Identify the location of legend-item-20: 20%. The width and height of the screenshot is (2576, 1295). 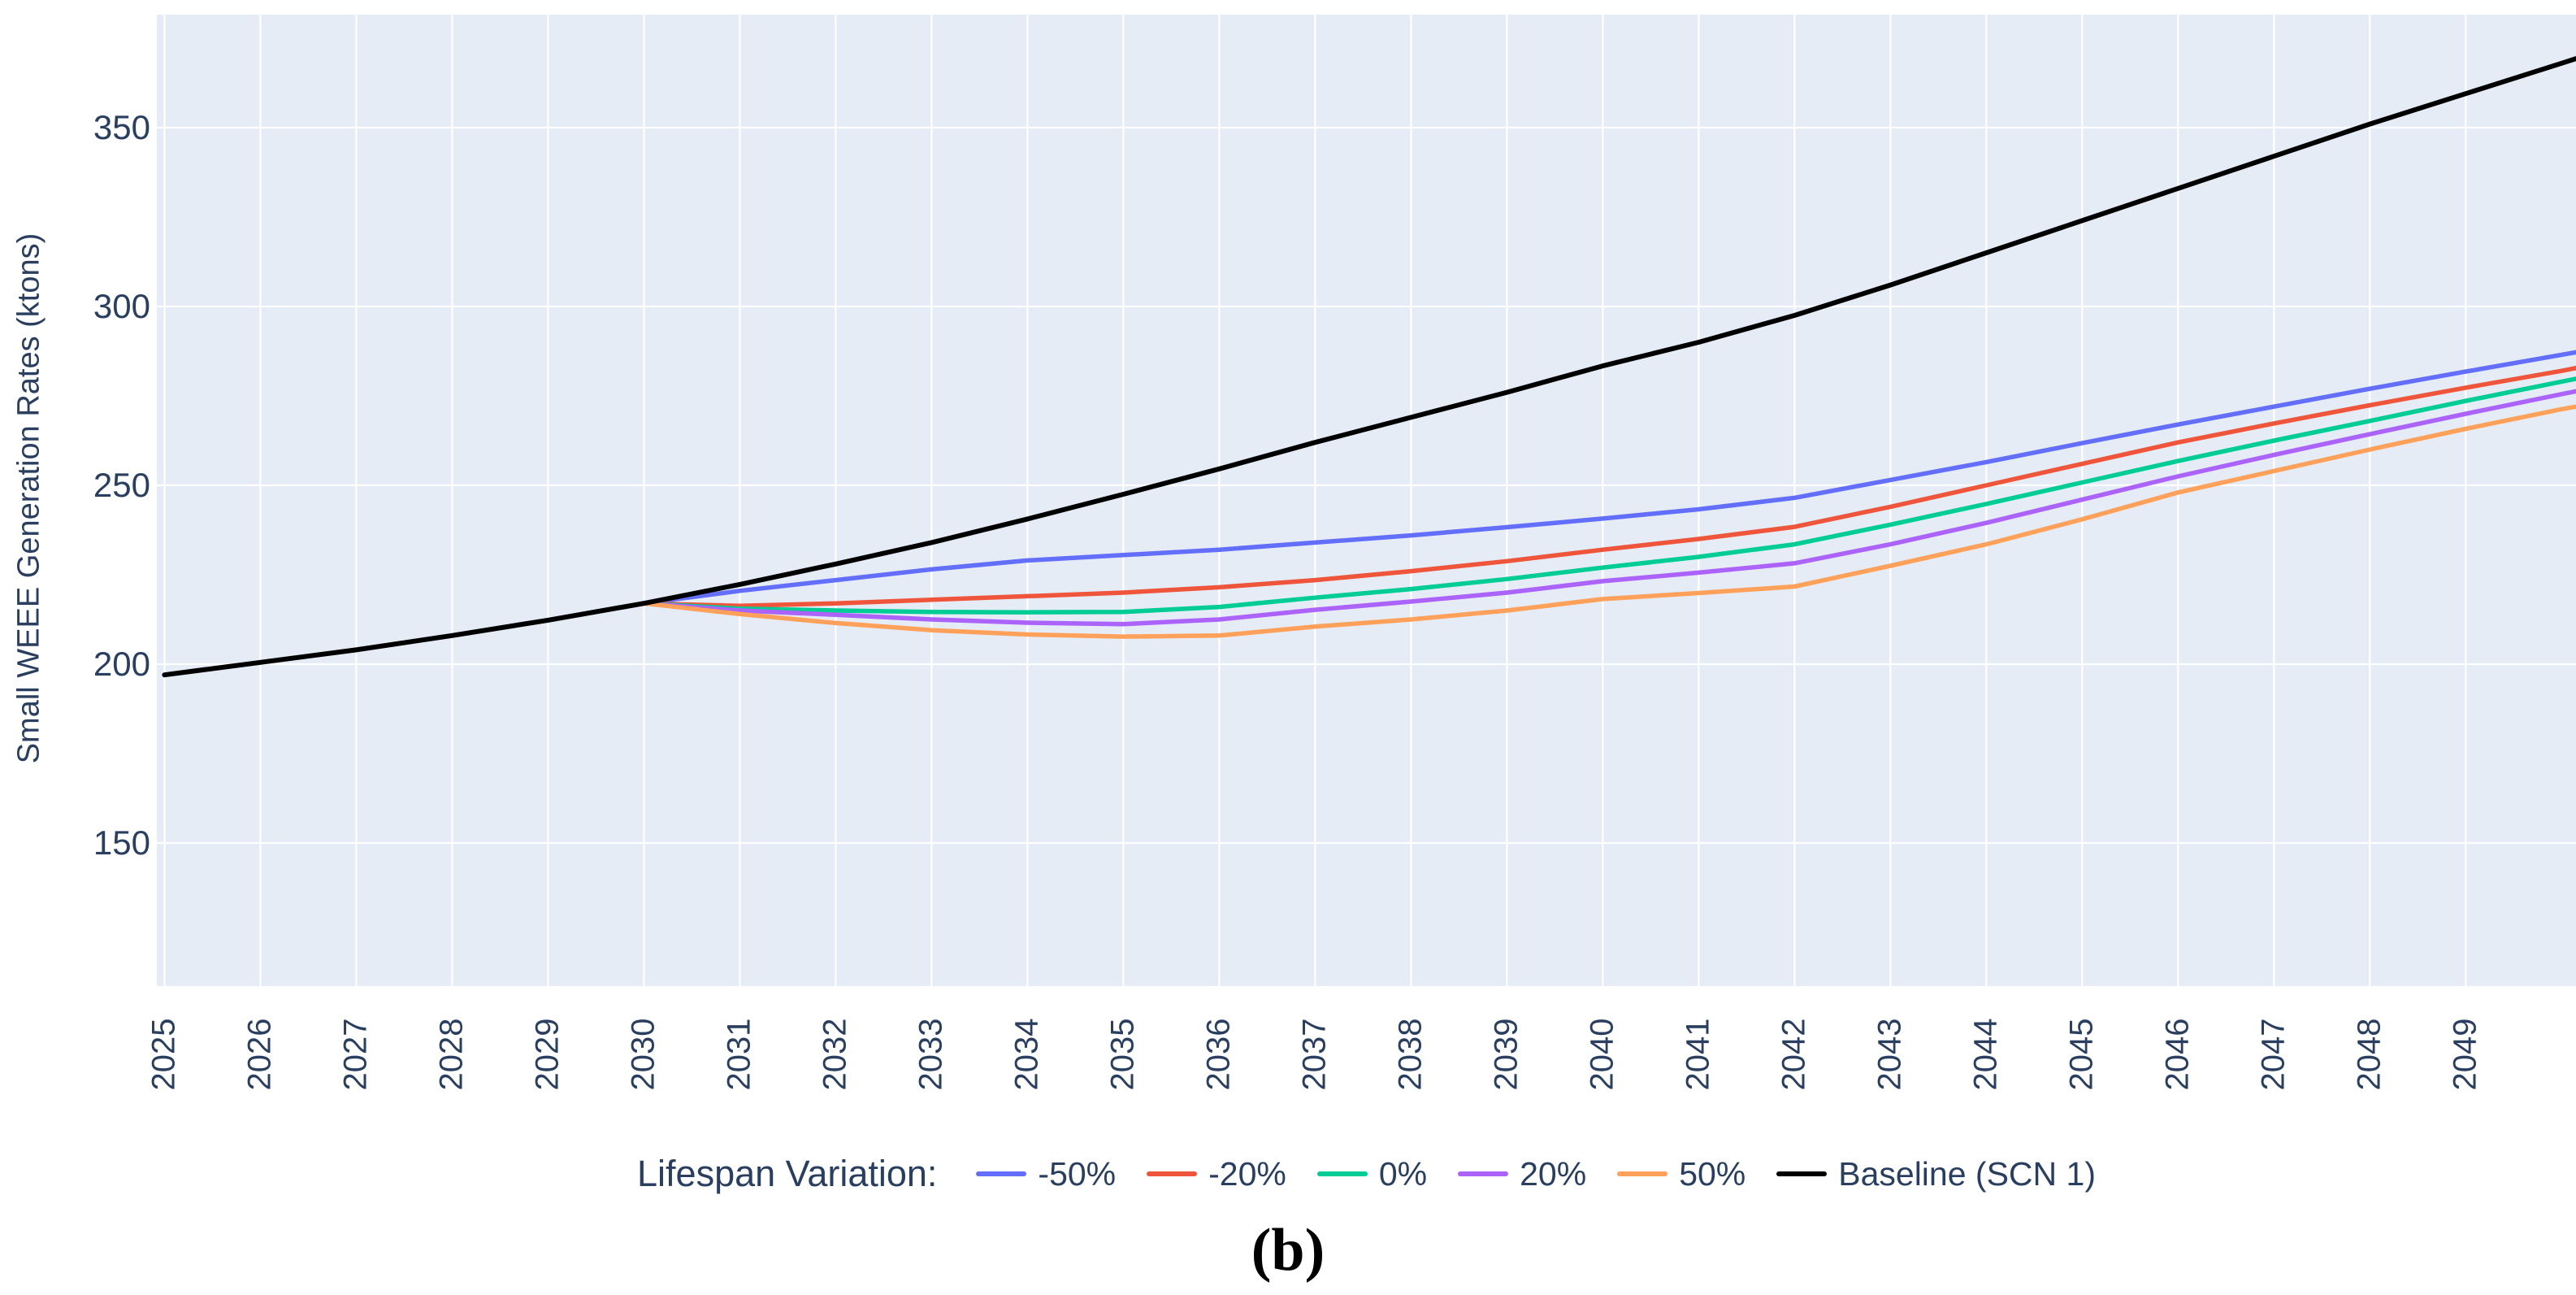
(1522, 1174).